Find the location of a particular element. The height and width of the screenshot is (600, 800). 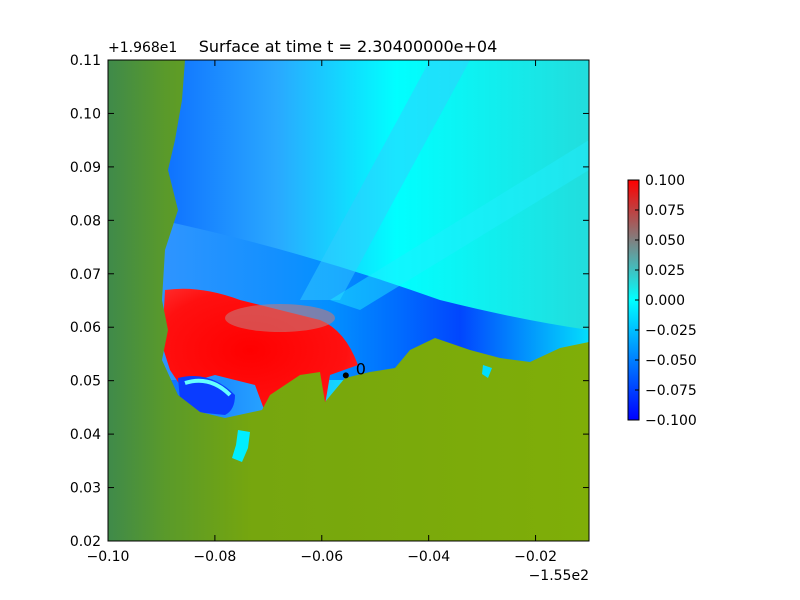

y-tick-label: 0.08 is located at coordinates (85, 221).